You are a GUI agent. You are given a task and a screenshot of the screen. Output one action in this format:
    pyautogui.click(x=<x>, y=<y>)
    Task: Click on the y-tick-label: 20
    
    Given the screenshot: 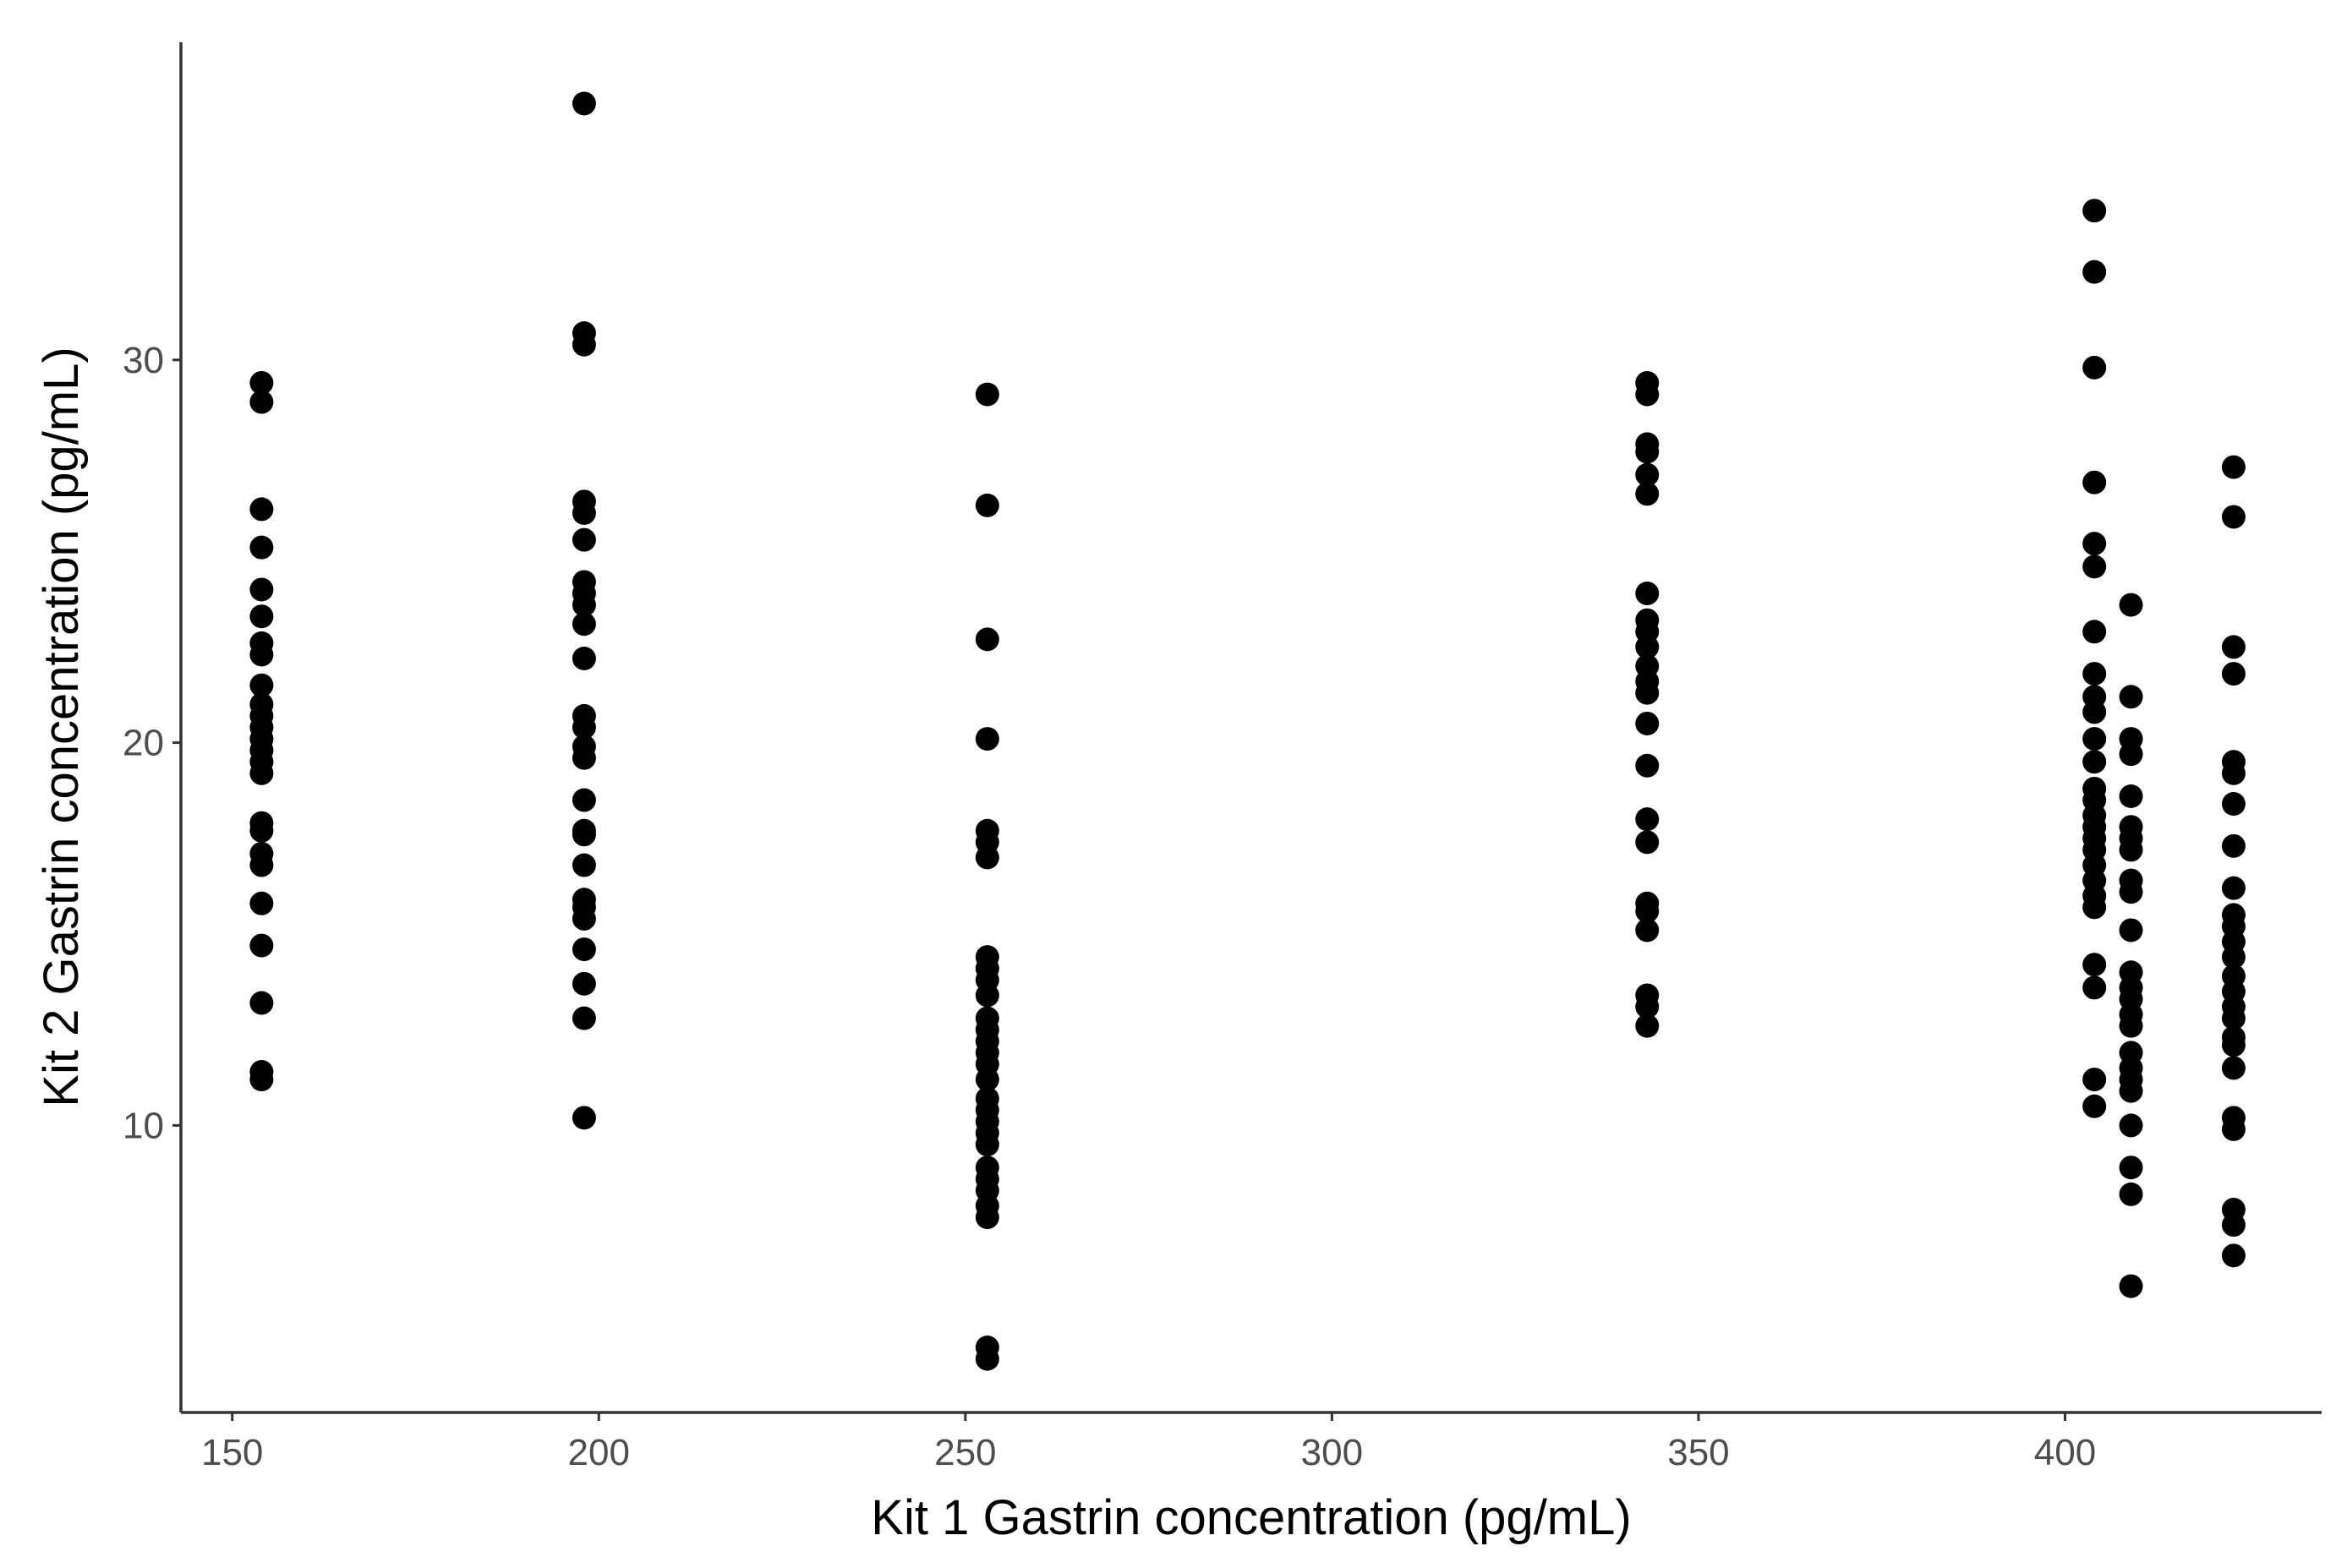 What is the action you would take?
    pyautogui.click(x=143, y=743)
    